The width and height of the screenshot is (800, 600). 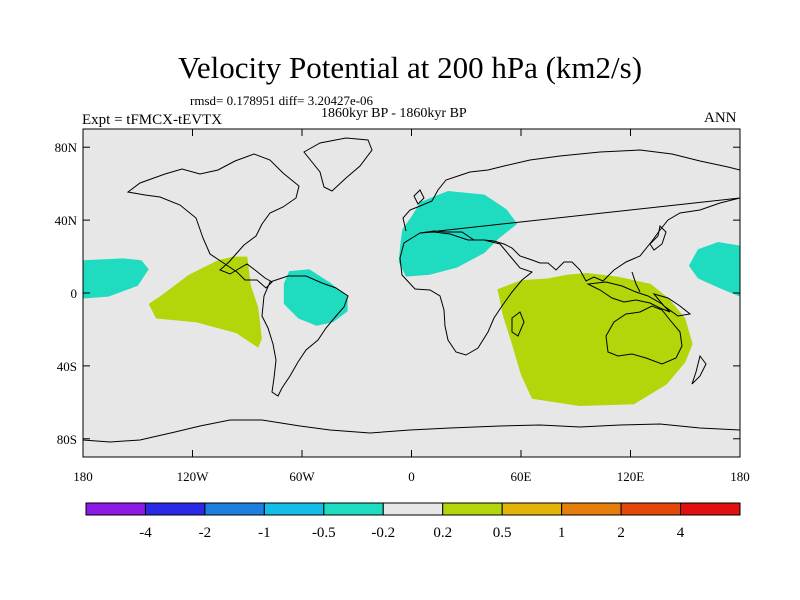 I want to click on coastline-japan, so click(x=658, y=237).